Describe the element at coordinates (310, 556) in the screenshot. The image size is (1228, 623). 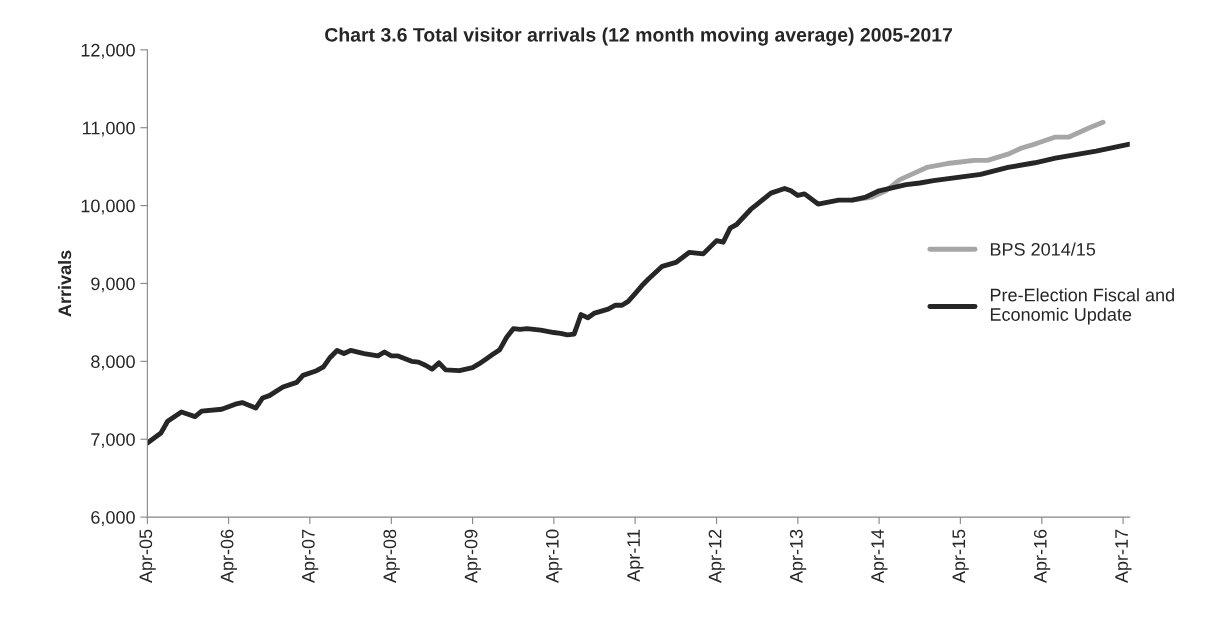
I see `x-tick-label: Apr-07` at that location.